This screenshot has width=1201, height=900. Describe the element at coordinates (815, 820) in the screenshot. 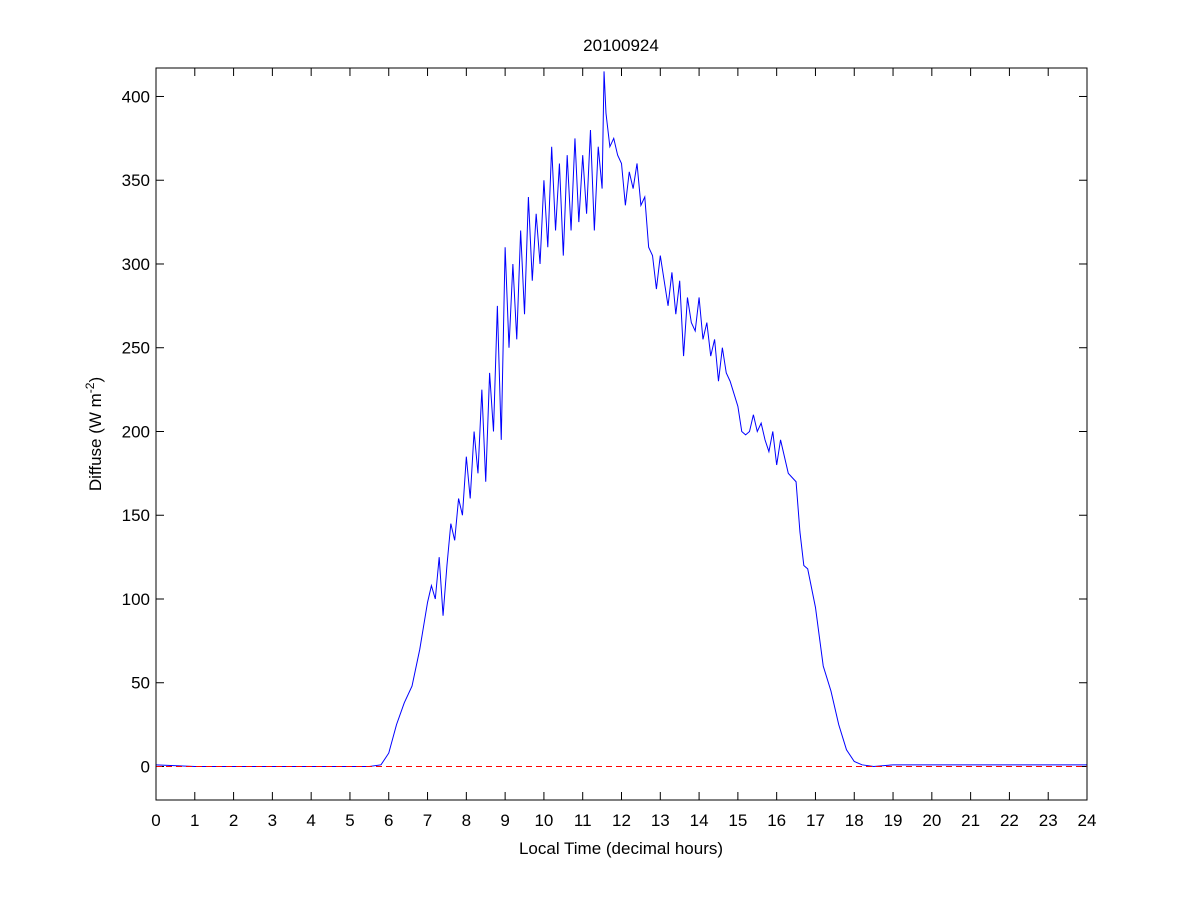

I see `x-tick-label: 17` at that location.